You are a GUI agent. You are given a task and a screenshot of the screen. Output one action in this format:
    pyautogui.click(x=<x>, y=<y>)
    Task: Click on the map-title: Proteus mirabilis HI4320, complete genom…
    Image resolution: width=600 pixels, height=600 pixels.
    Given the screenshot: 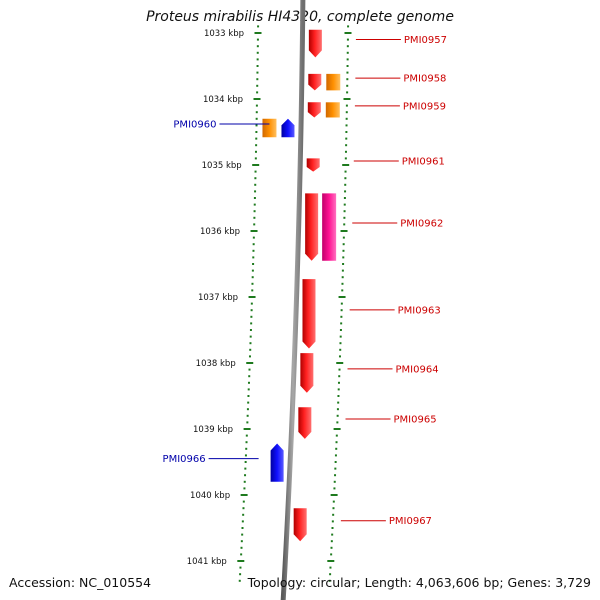 What is the action you would take?
    pyautogui.click(x=300, y=17)
    